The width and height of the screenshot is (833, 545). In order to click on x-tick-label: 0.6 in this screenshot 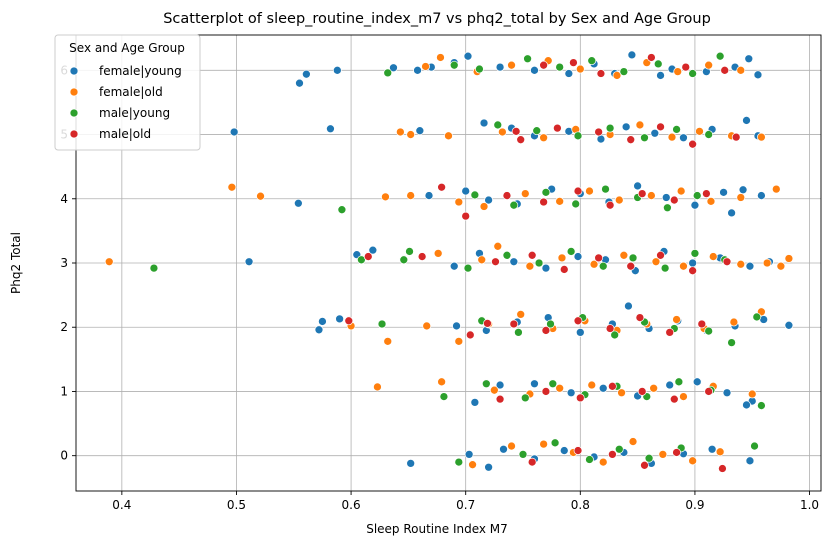, I will do `click(351, 505)`.